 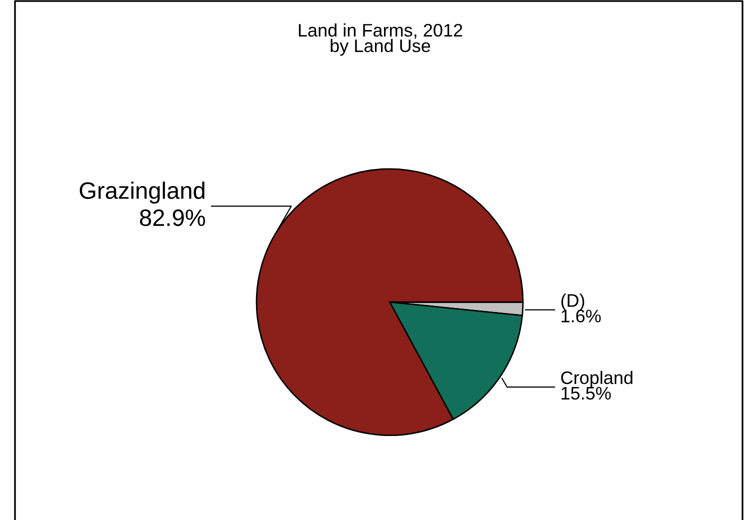 I want to click on data-label: 15.5%, so click(x=586, y=393).